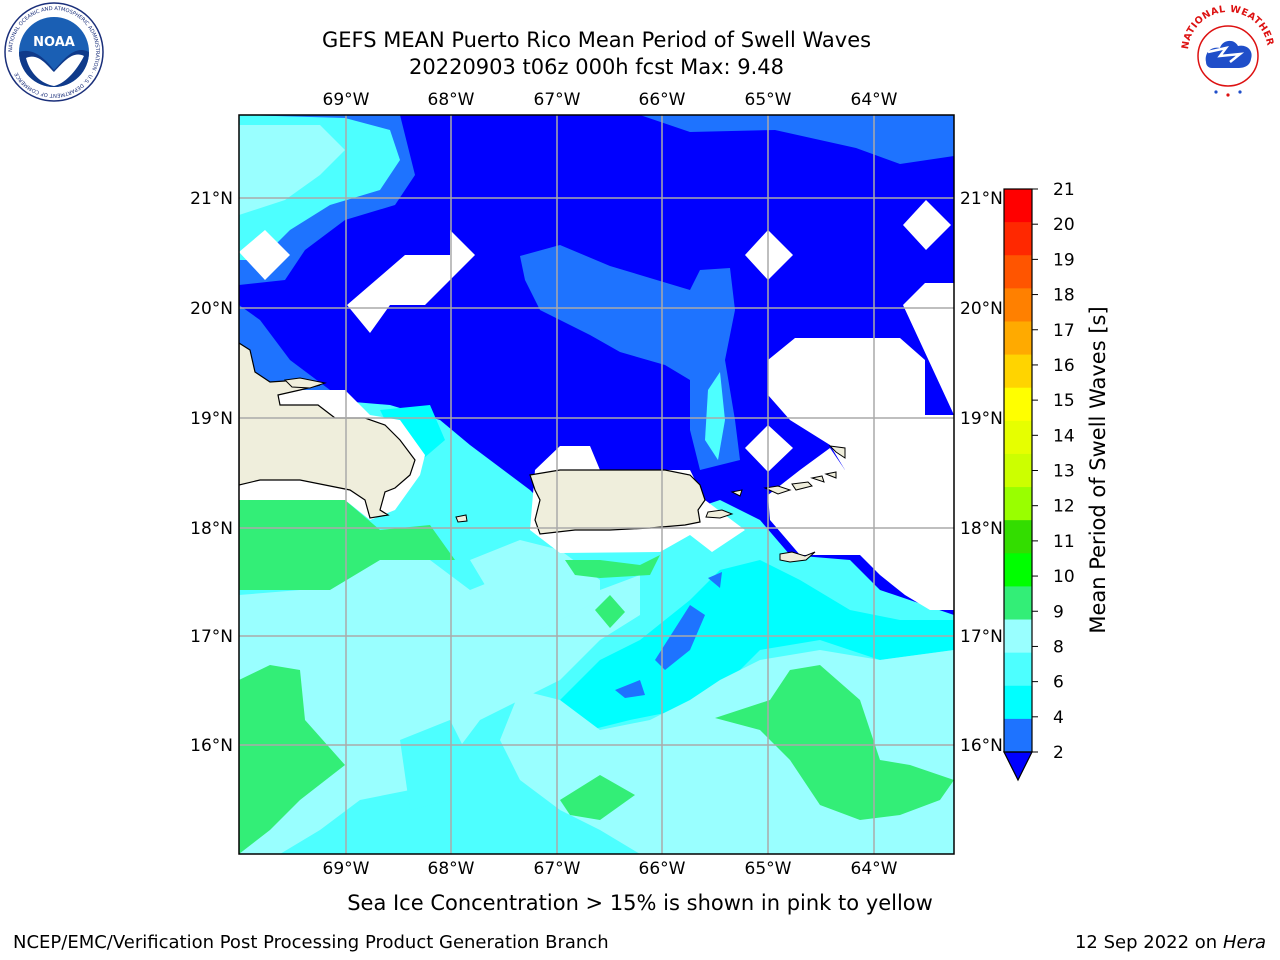  I want to click on lon-label-top: 64°W, so click(874, 100).